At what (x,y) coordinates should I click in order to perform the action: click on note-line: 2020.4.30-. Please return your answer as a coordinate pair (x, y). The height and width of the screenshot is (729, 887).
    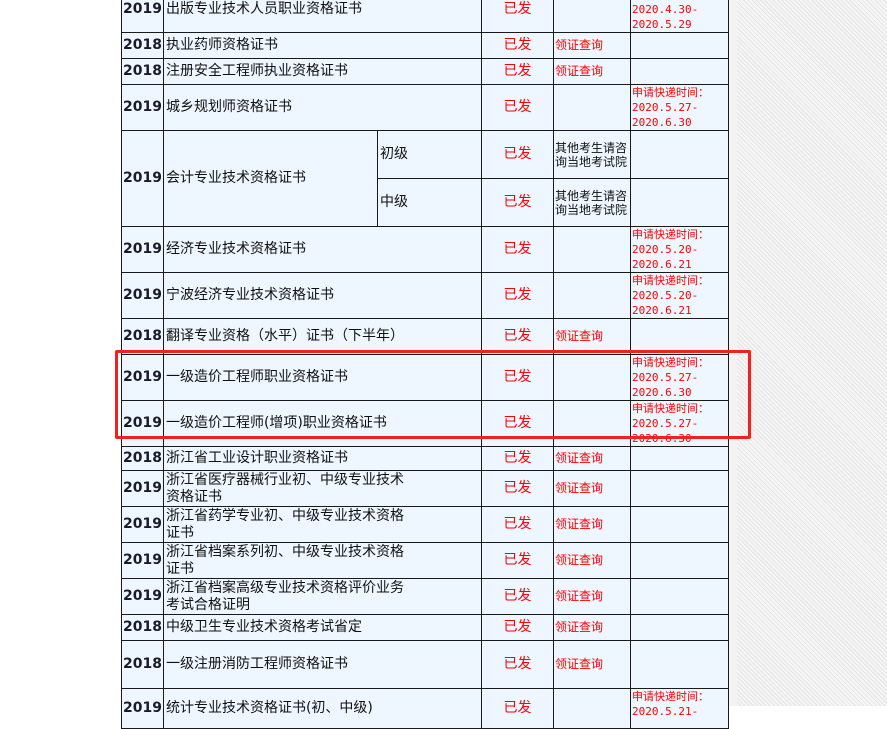
    Looking at the image, I should click on (665, 9).